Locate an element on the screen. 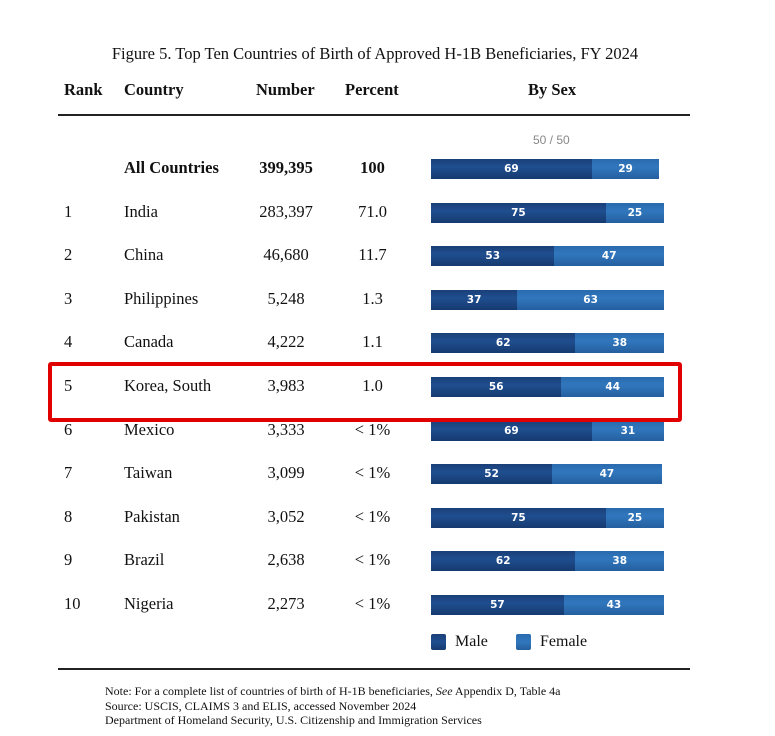 Image resolution: width=775 pixels, height=736 pixels. sex-bar: 53 47 is located at coordinates (547, 256).